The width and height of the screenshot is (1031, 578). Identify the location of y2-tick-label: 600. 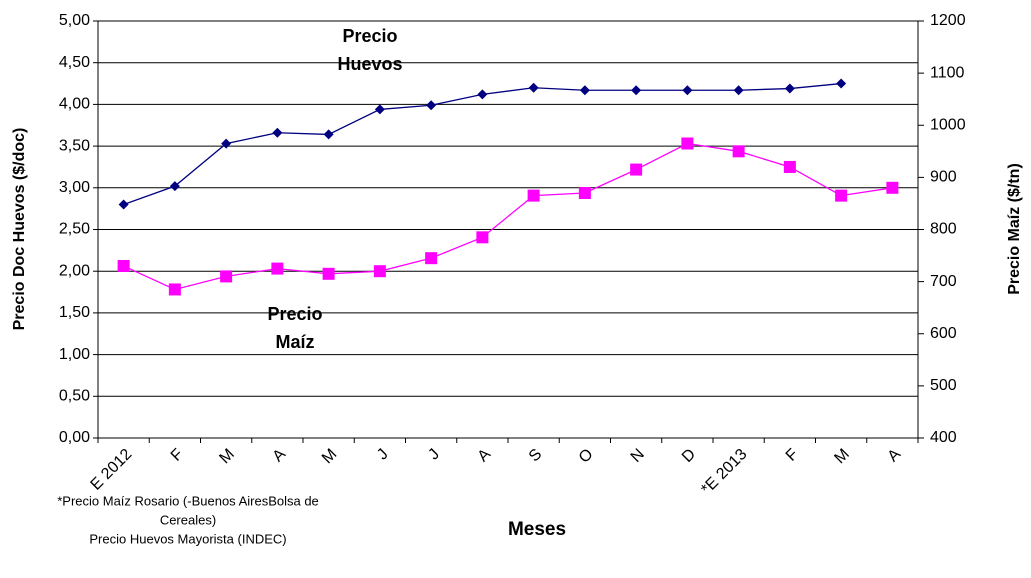
(943, 333).